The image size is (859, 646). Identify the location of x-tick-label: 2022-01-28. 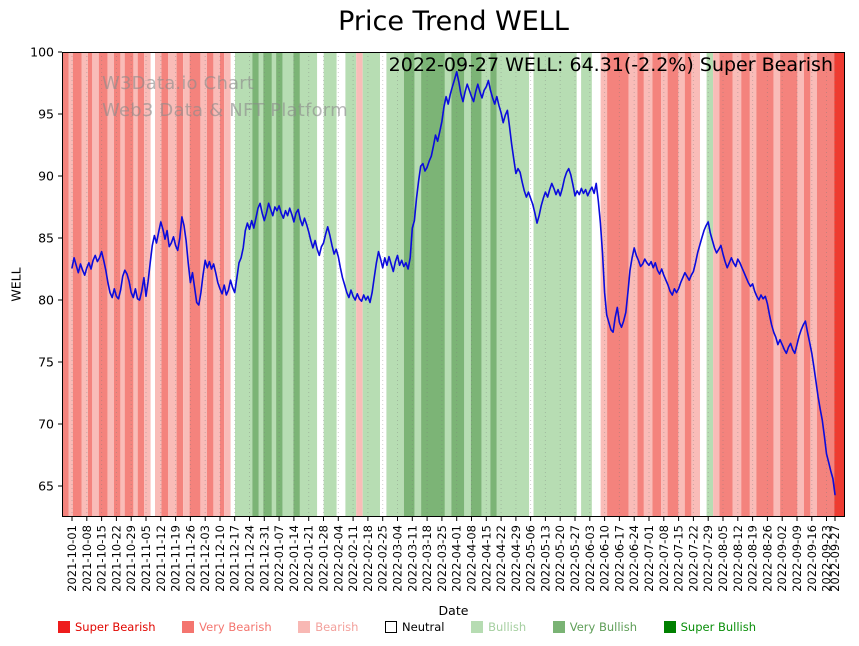
(324, 558).